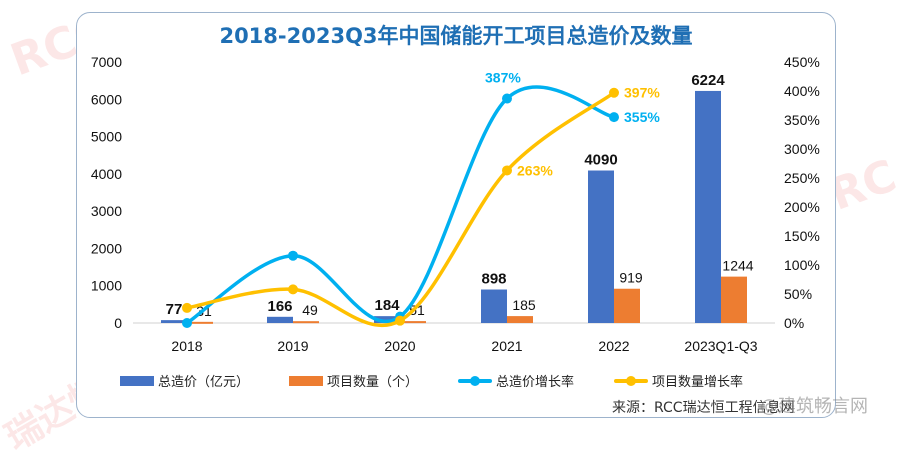  Describe the element at coordinates (642, 93) in the screenshot. I see `label-count-growth: 397%` at that location.